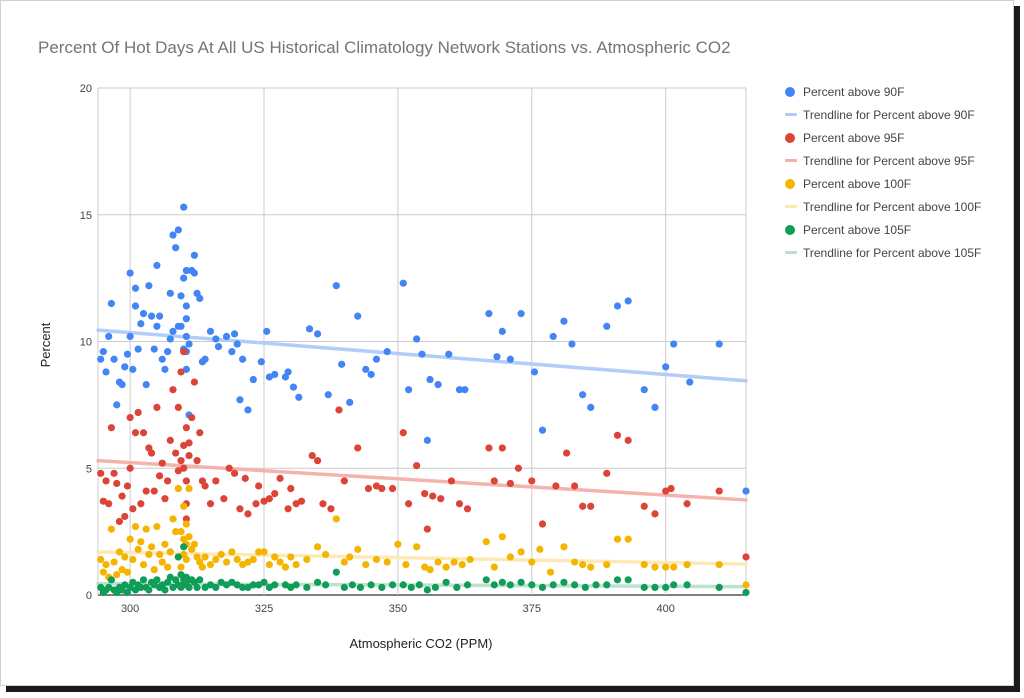 The width and height of the screenshot is (1024, 698). What do you see at coordinates (665, 609) in the screenshot?
I see `x-tick-label: 400` at bounding box center [665, 609].